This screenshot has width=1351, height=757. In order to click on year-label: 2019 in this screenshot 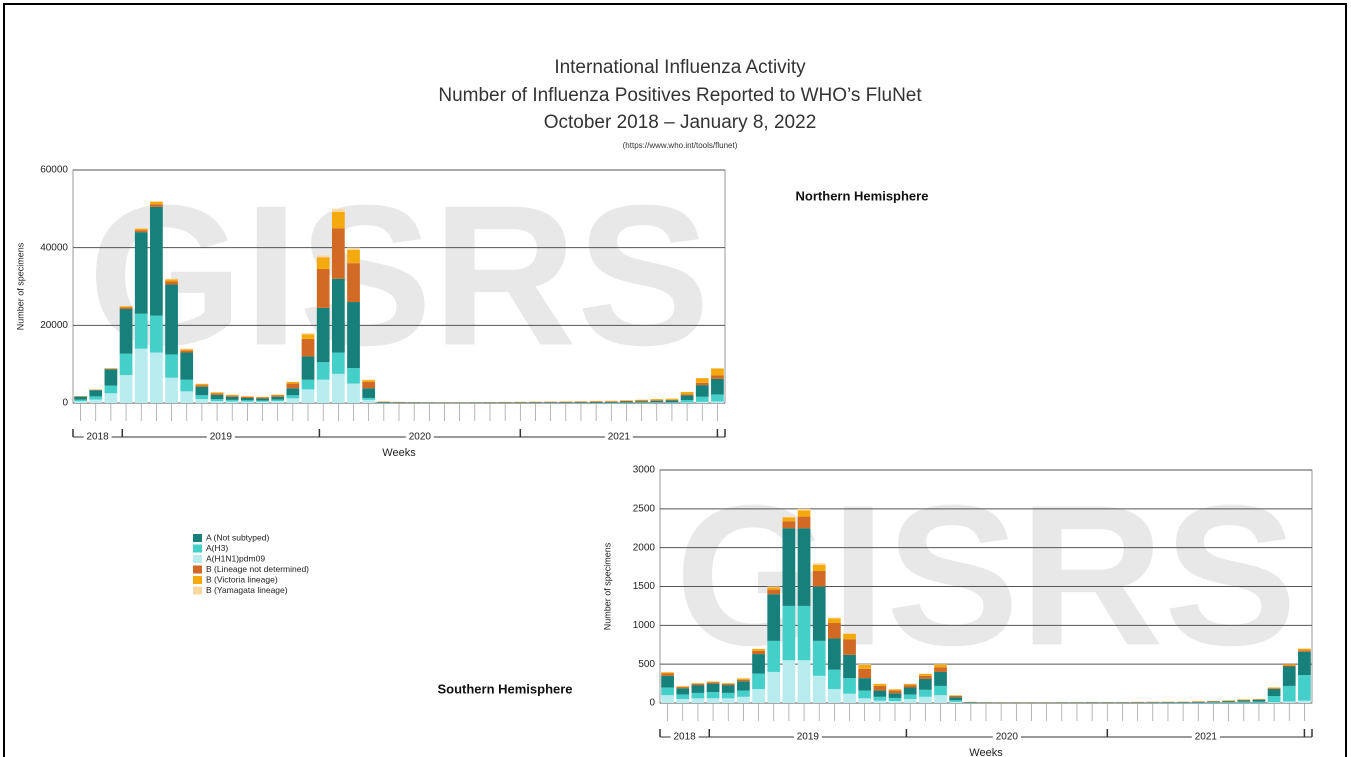, I will do `click(808, 737)`.